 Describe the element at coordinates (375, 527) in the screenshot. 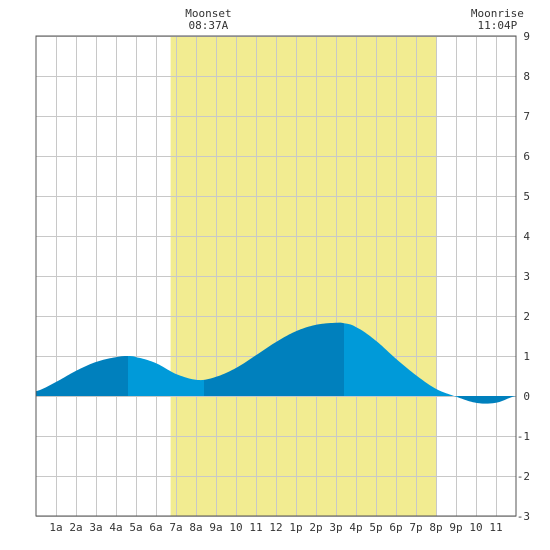

I see `x-tick-label: 5p` at that location.